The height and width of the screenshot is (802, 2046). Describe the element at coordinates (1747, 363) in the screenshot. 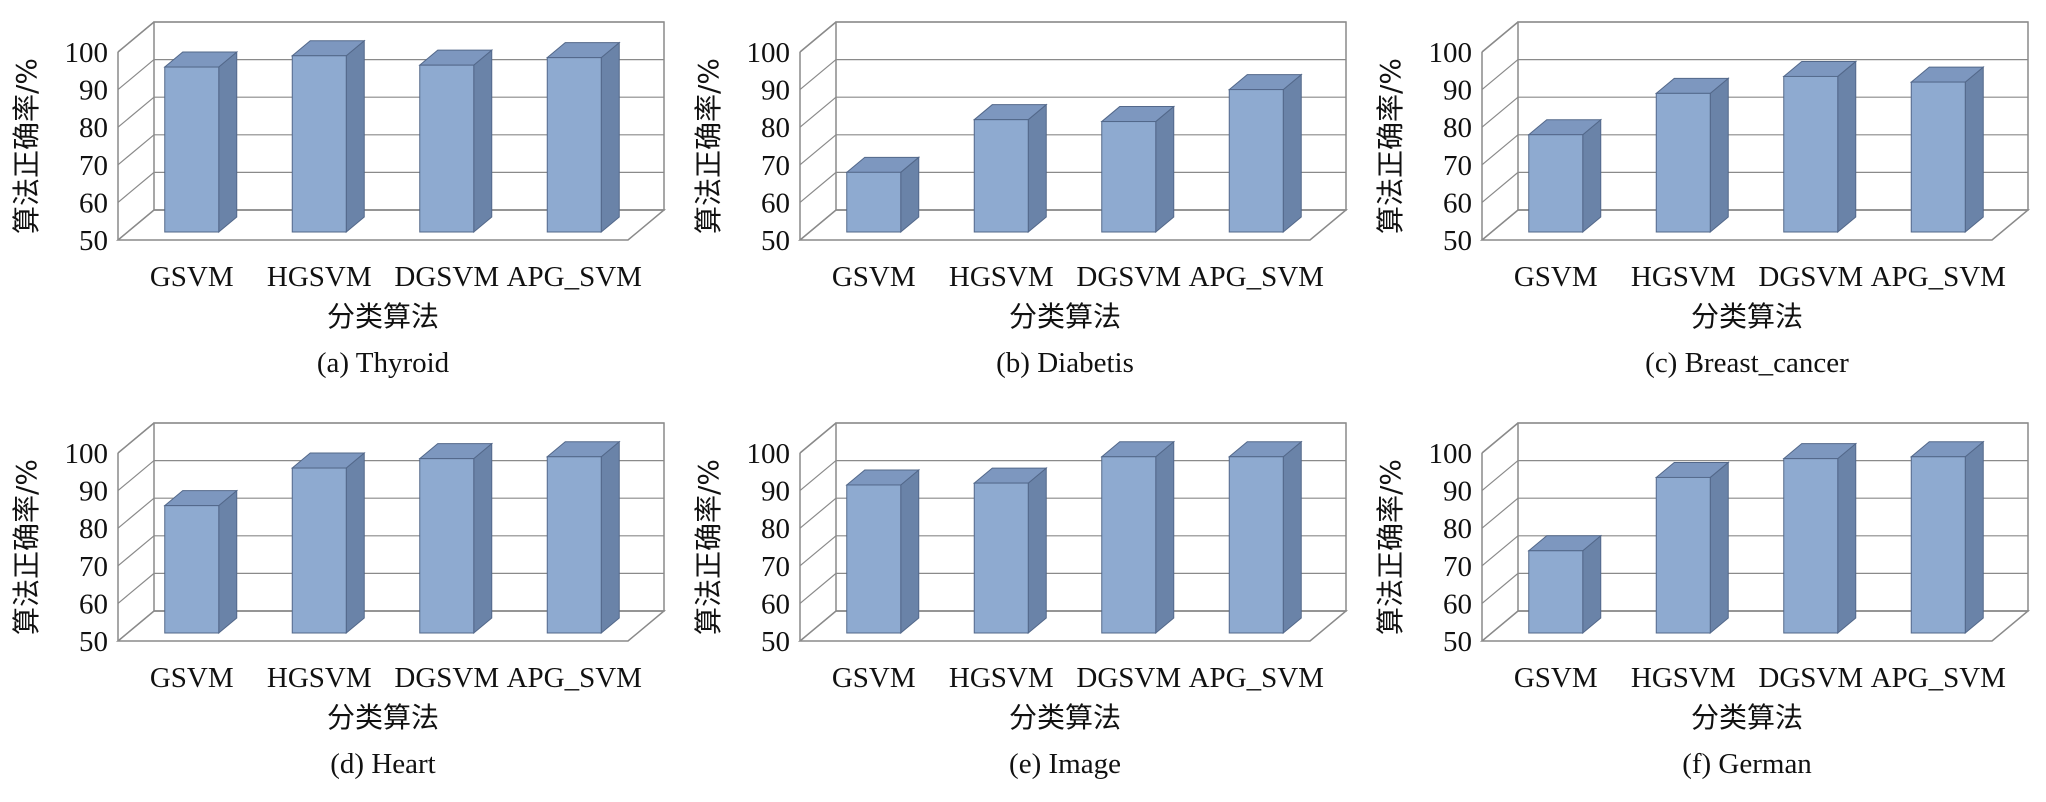

I see `chart-caption-c: (c) Breast_cancer` at that location.